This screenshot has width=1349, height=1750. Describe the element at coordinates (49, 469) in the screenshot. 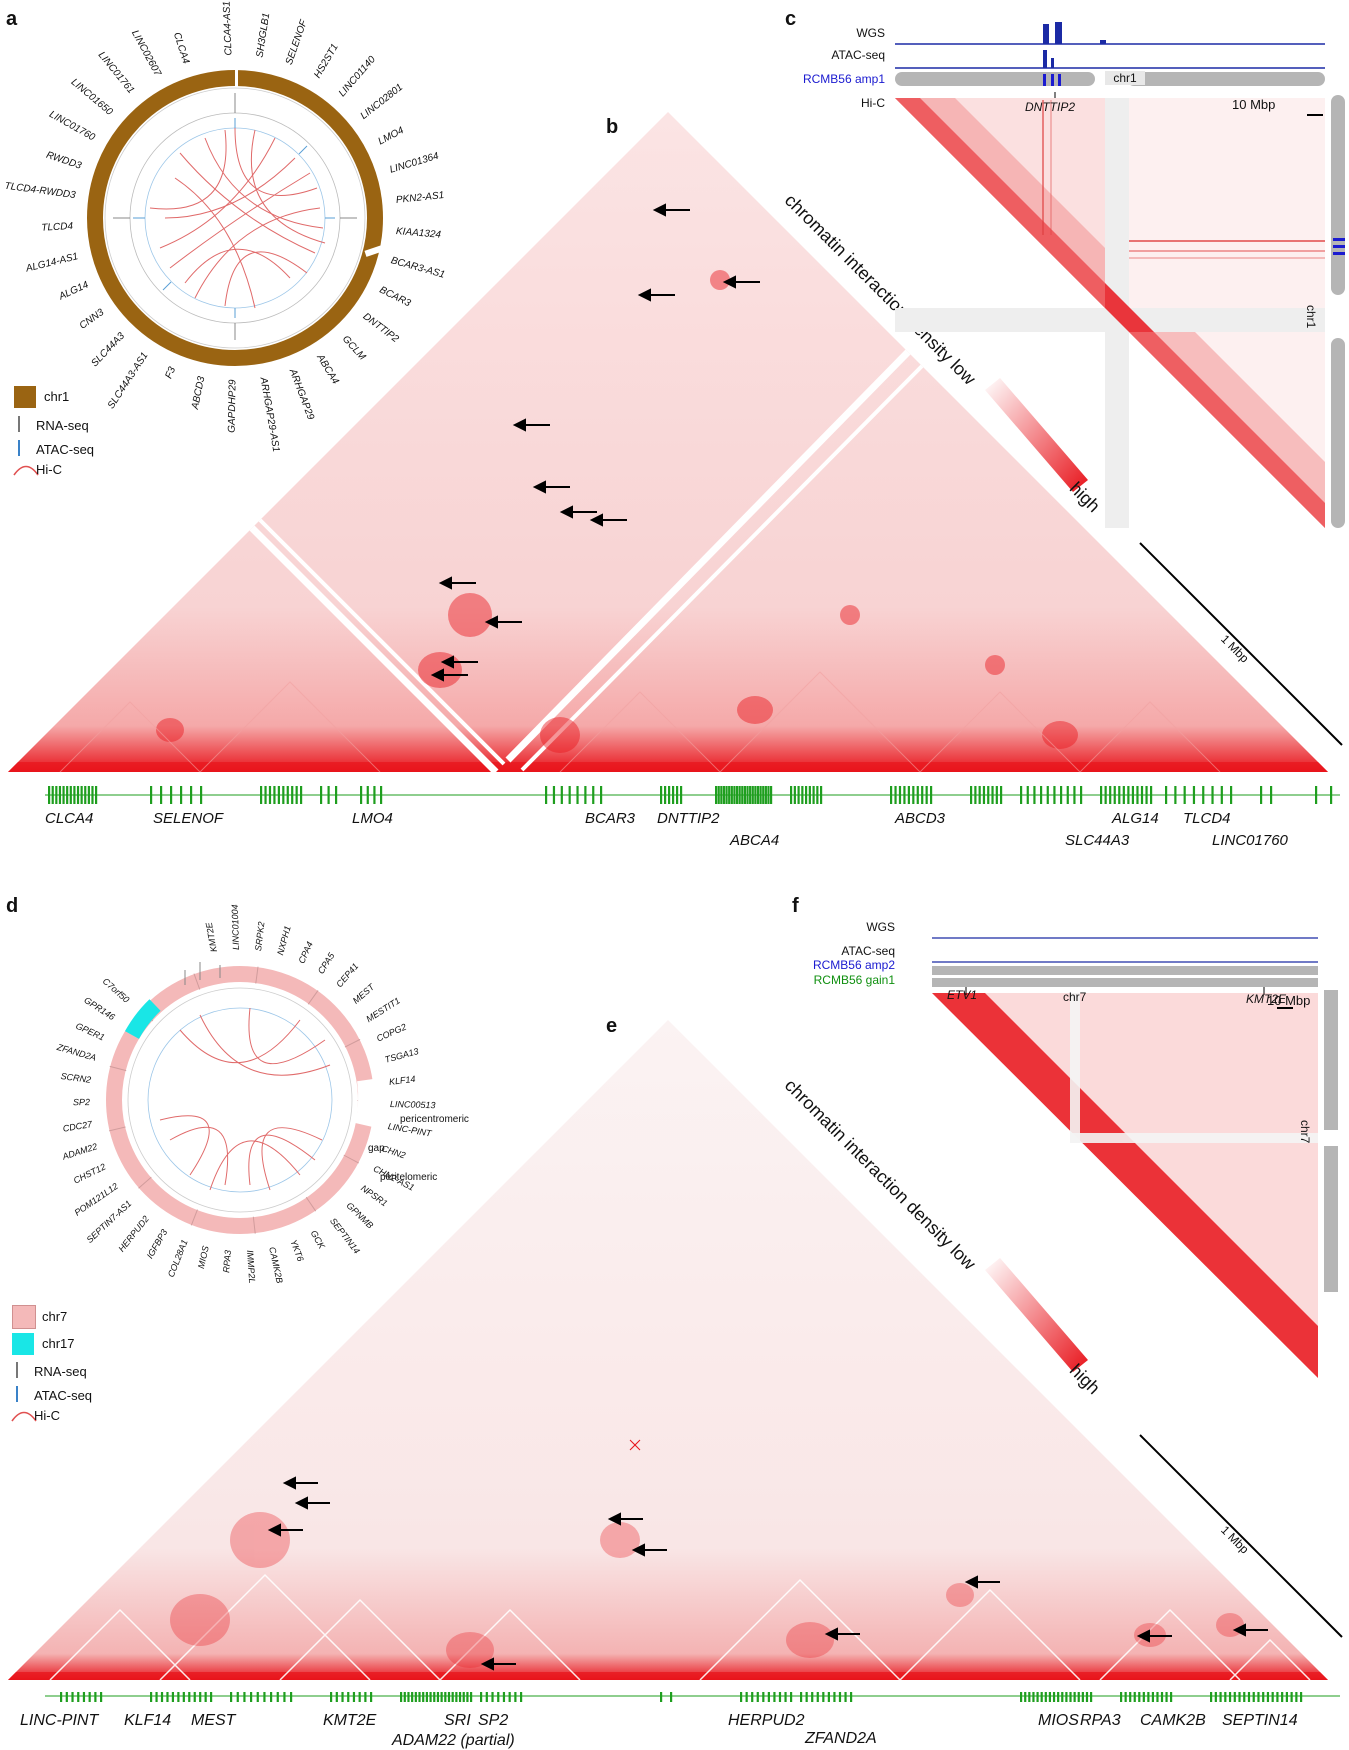

I see `legend-hic: Hi-C` at that location.